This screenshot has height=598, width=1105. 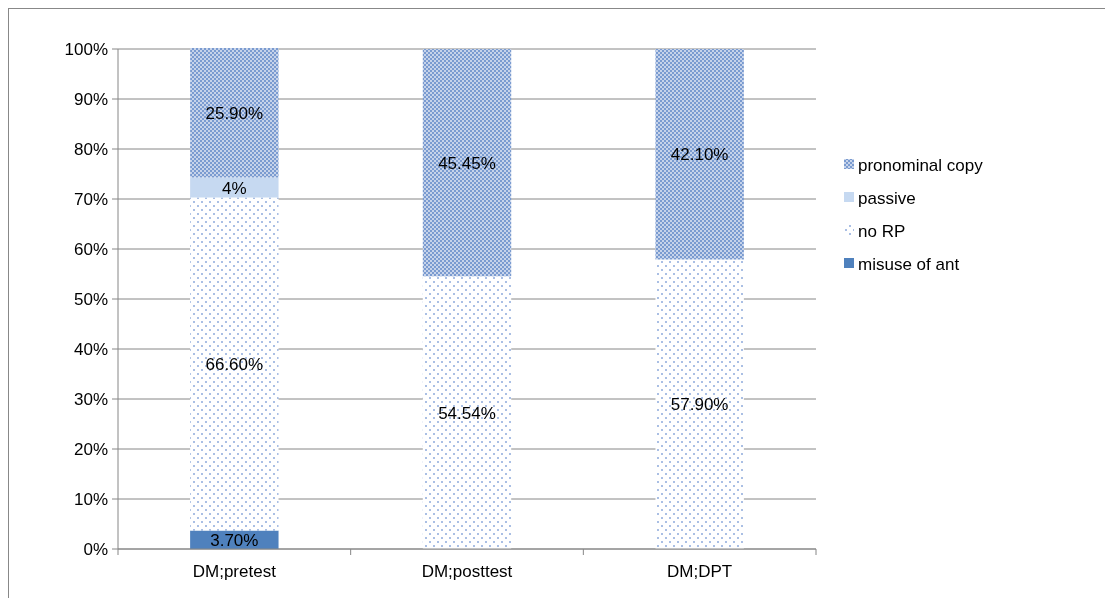 I want to click on y-tick-label: 0%, so click(x=95, y=549).